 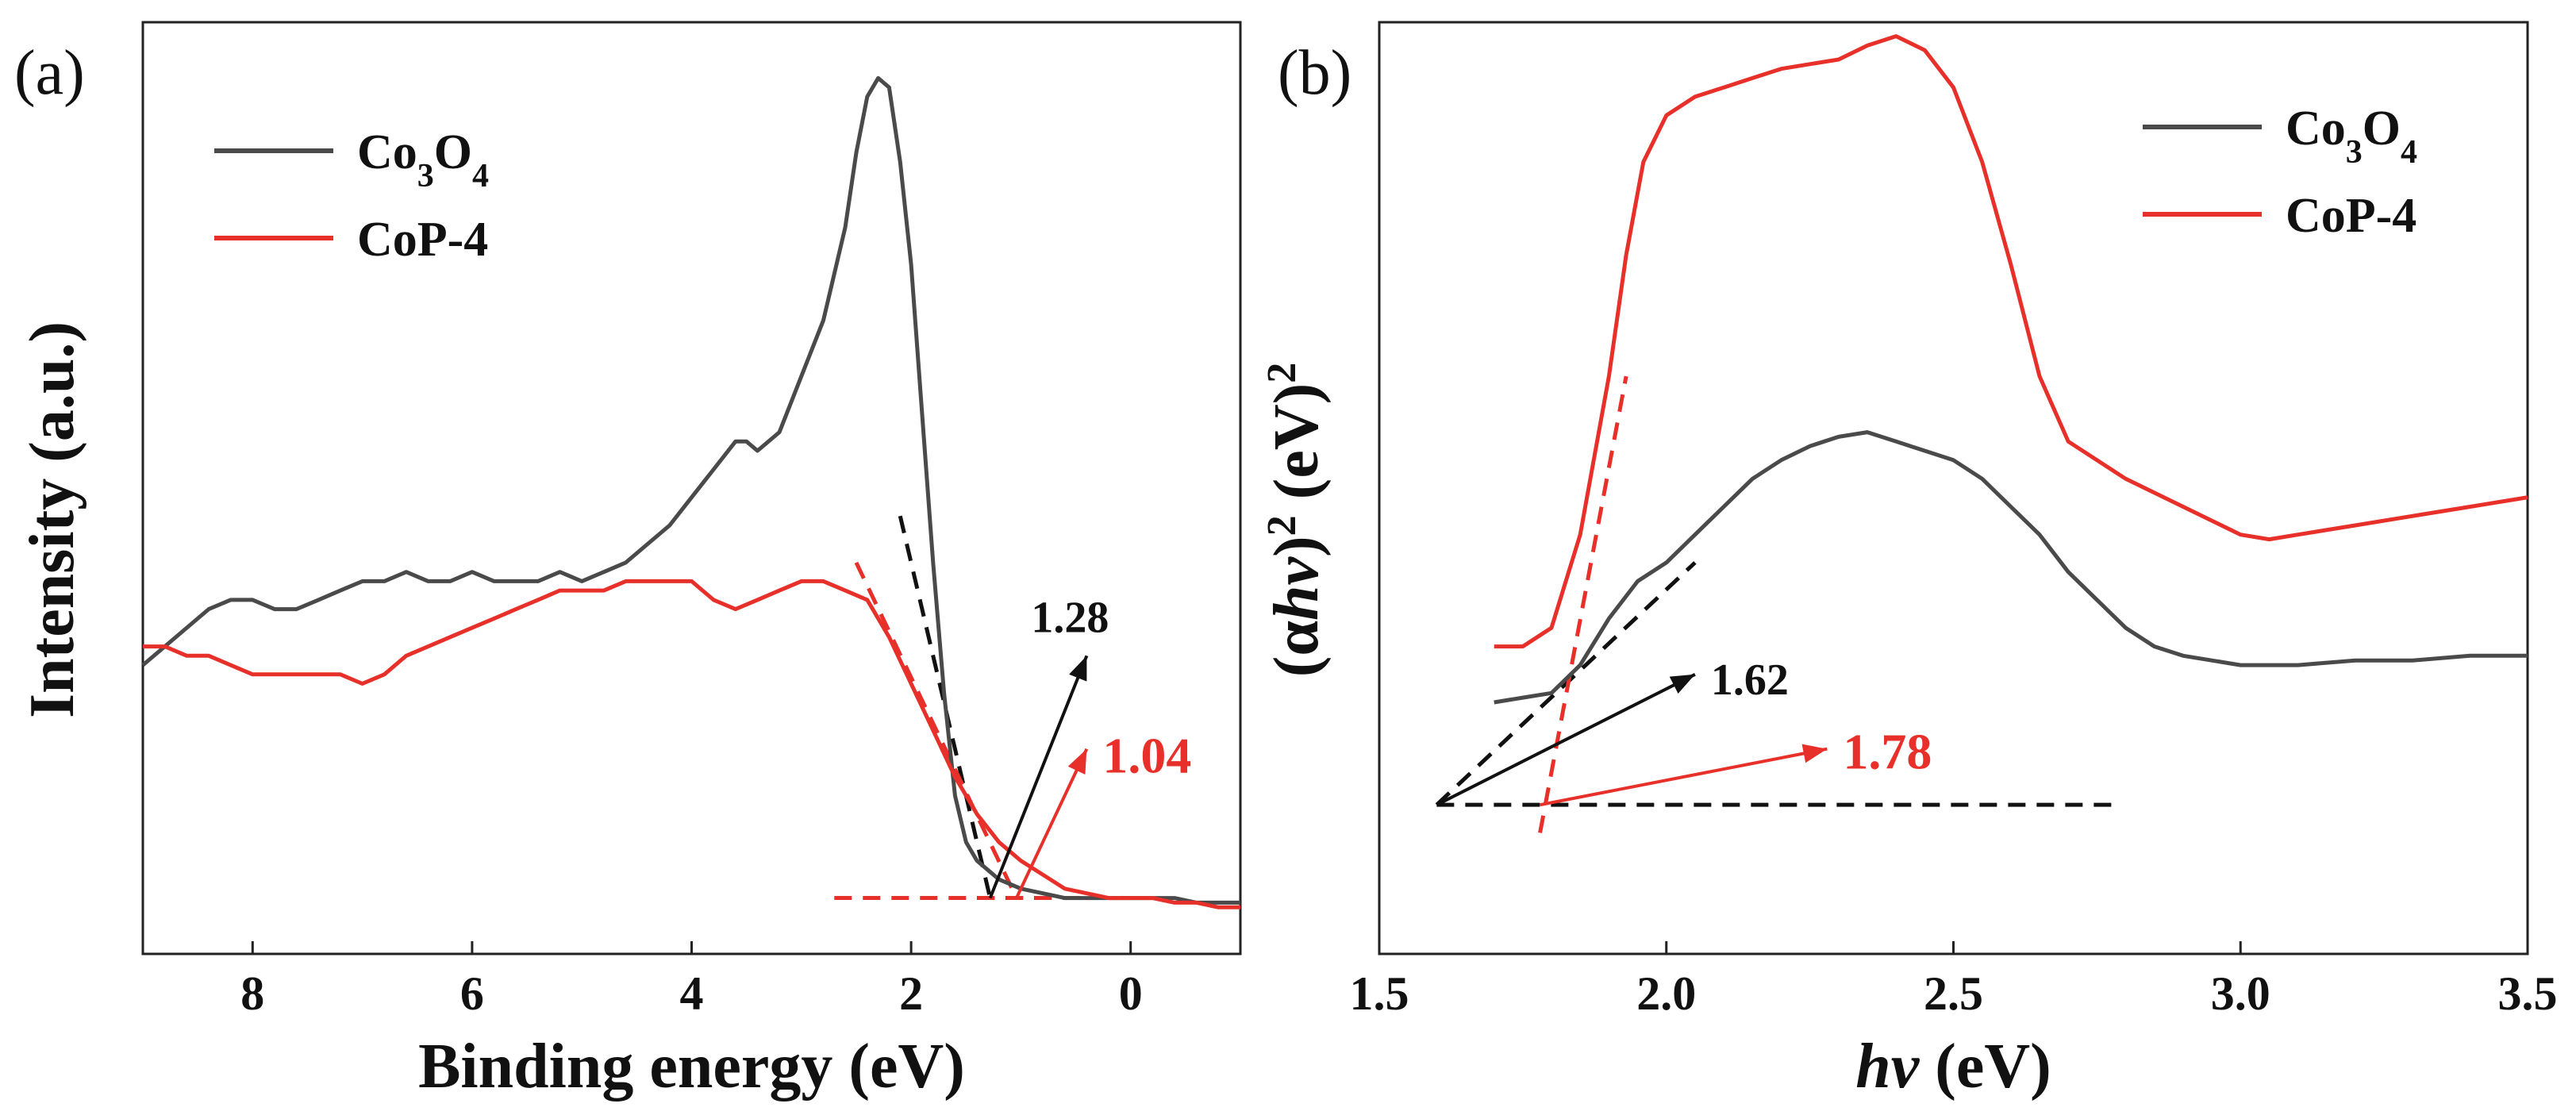 I want to click on x-tick-label: 2.0, so click(x=1666, y=993).